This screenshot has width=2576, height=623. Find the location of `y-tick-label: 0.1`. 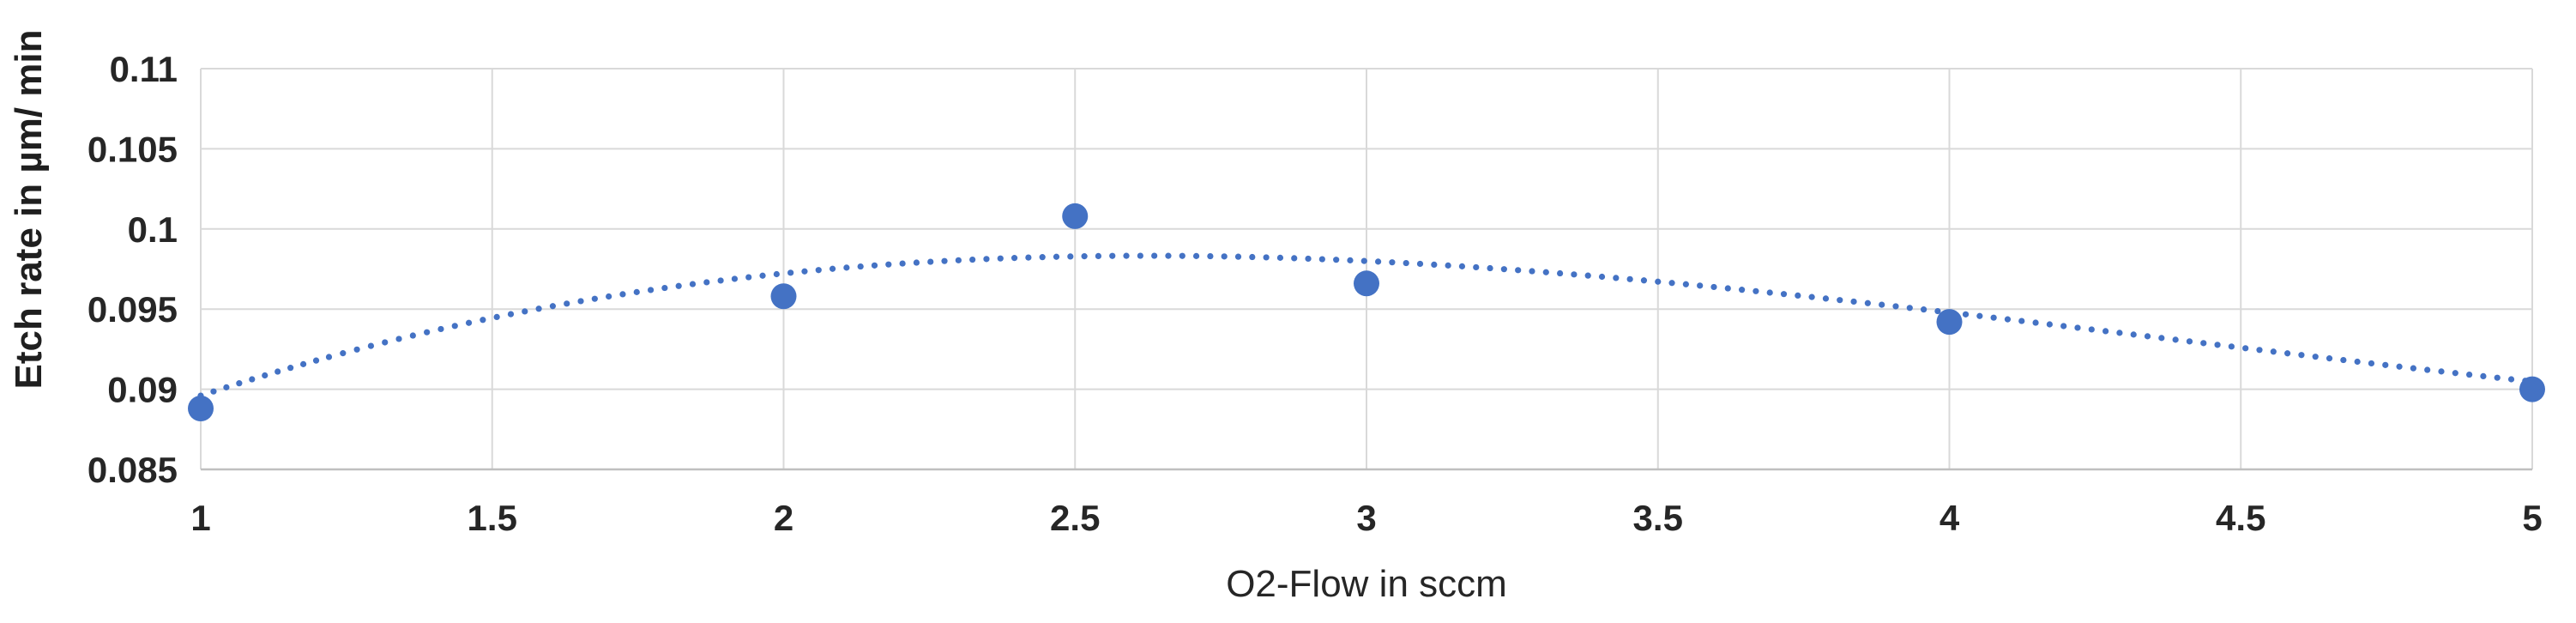

y-tick-label: 0.1 is located at coordinates (153, 229).